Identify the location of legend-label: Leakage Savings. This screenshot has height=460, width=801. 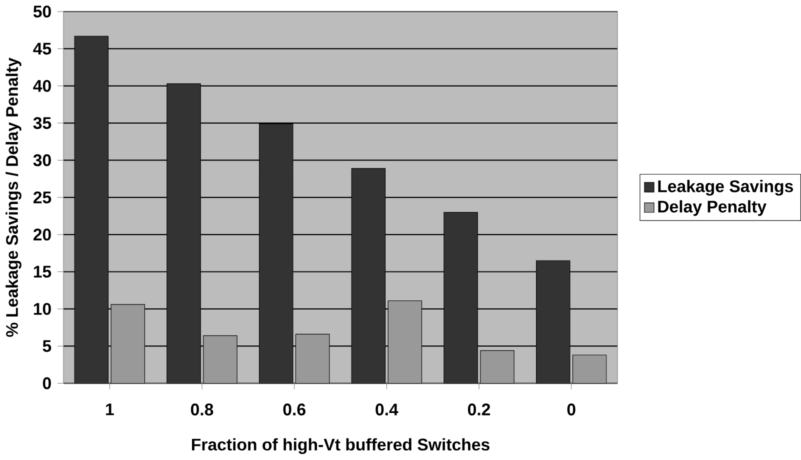
(725, 188).